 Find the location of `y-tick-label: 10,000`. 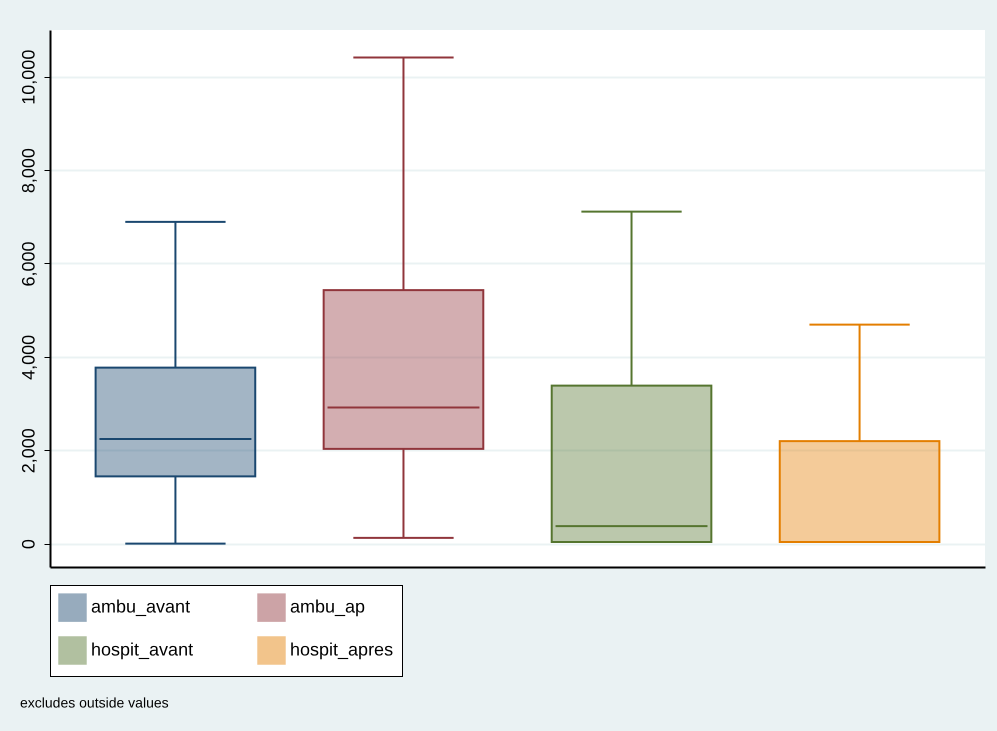

y-tick-label: 10,000 is located at coordinates (28, 77).